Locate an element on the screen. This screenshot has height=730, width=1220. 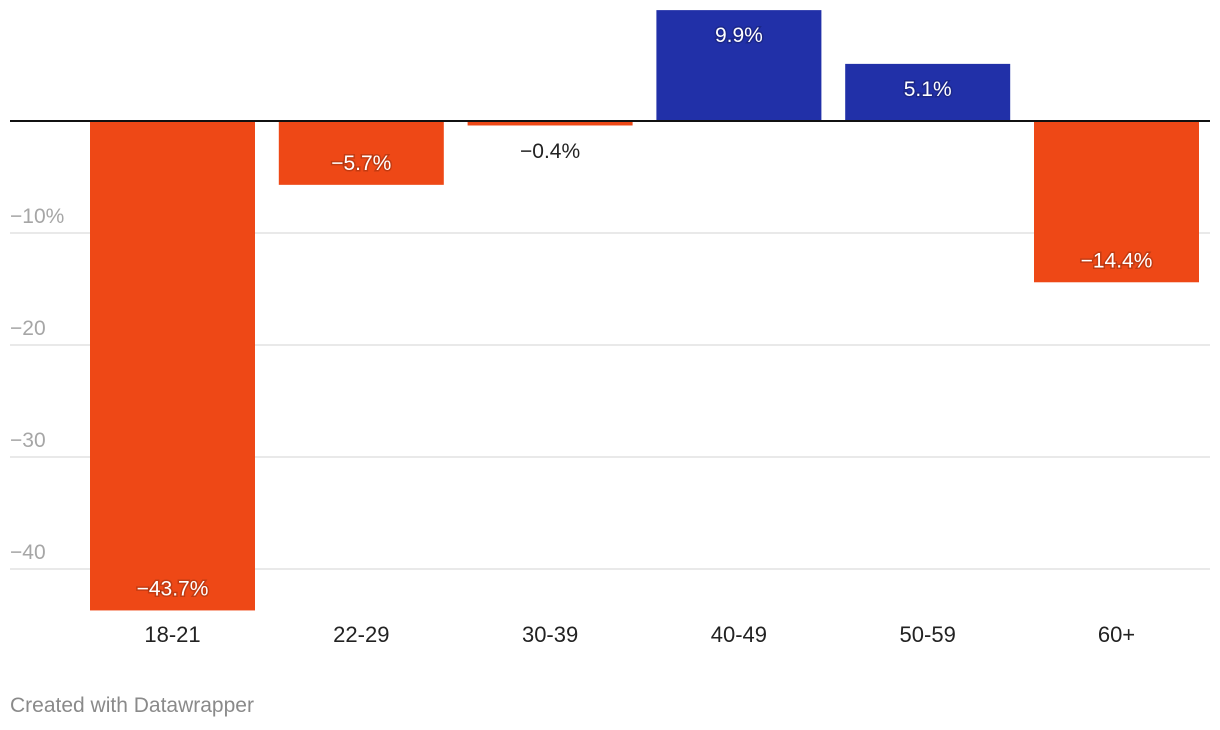
category-label-22-29: 22-29 is located at coordinates (361, 634).